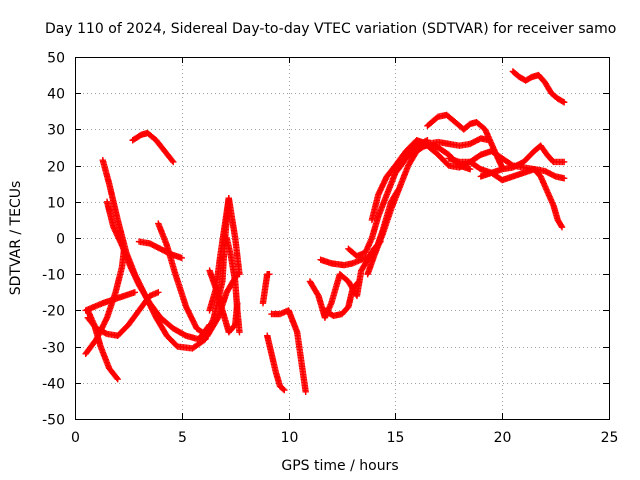 This screenshot has width=640, height=480. What do you see at coordinates (53, 385) in the screenshot?
I see `y-tick-label: -40` at bounding box center [53, 385].